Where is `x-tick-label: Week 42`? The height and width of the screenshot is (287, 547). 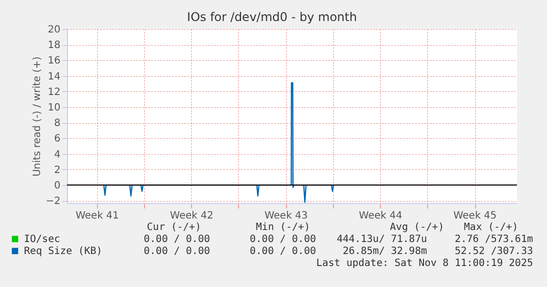
x-tick-label: Week 42 is located at coordinates (192, 216).